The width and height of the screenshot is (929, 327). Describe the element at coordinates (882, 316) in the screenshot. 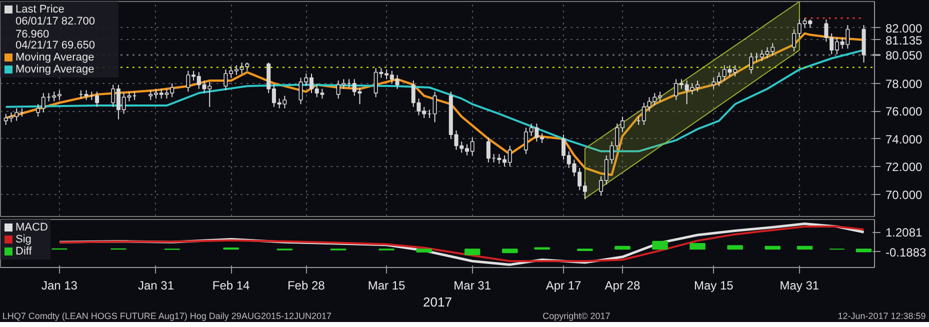

I see `text: 12-Jun-2017 12:38:59` at that location.